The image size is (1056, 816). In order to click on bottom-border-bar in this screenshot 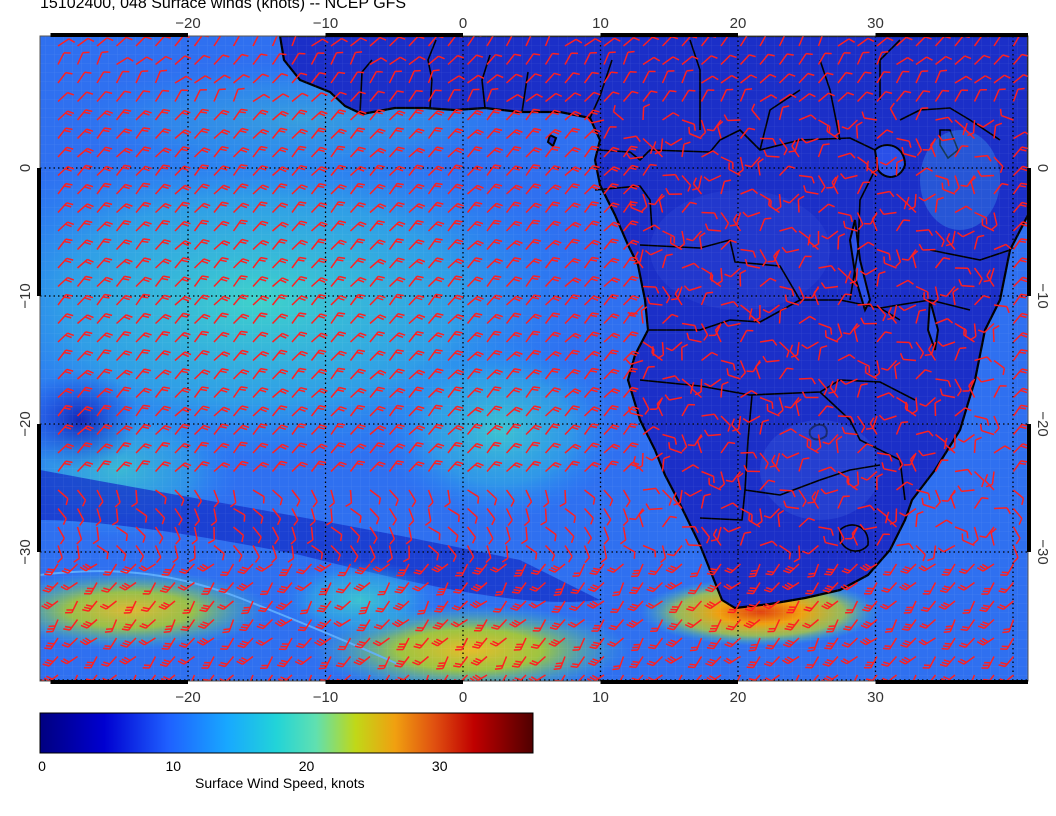, I will do `click(951, 682)`.